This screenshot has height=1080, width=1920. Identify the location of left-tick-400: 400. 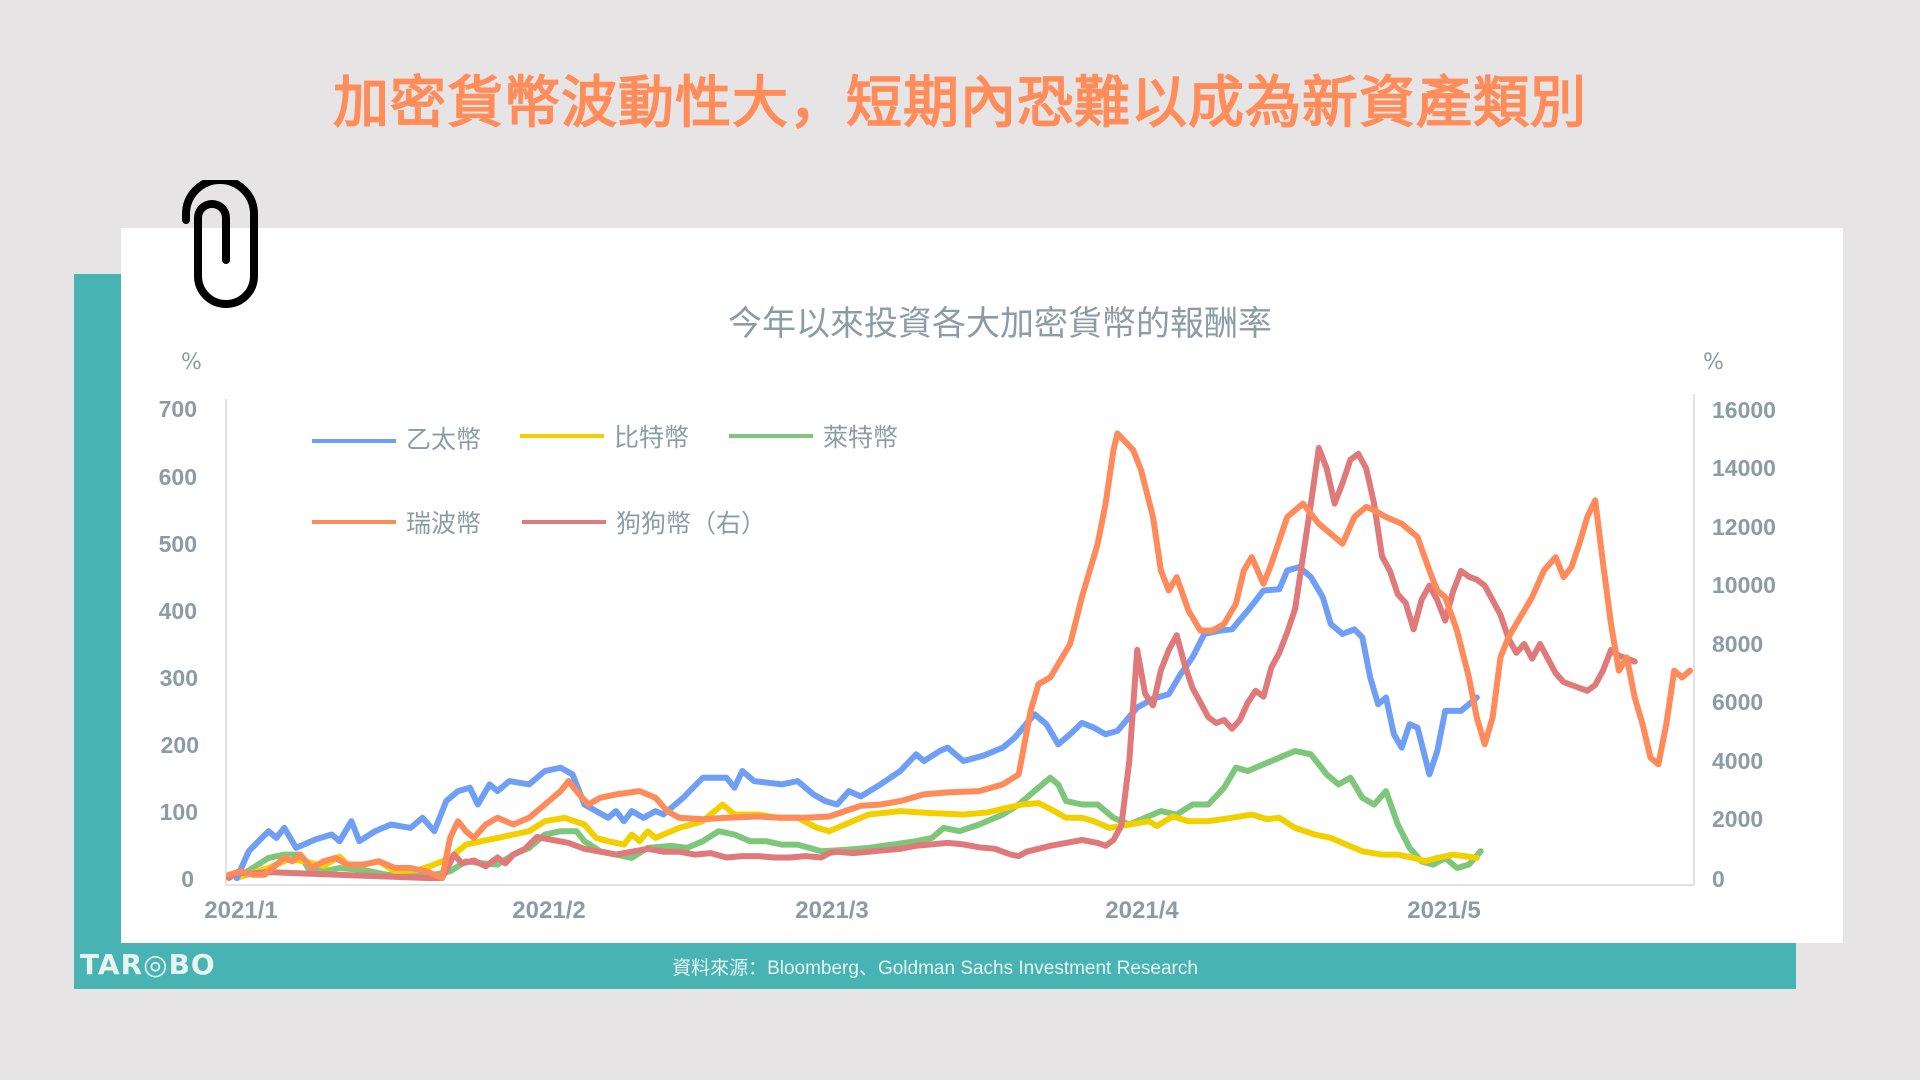
(177, 611).